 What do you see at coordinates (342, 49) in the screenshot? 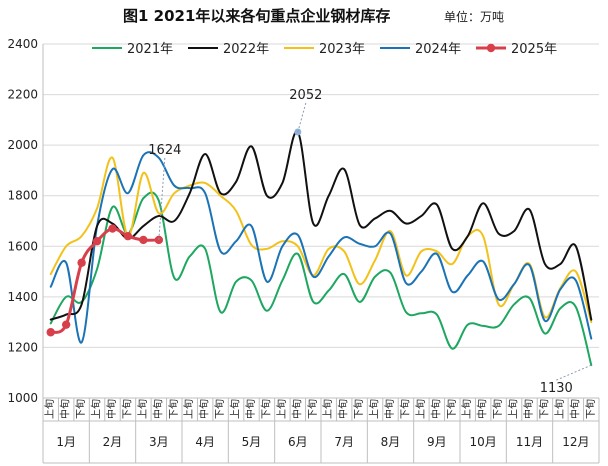
I see `legend-label: 2023年` at bounding box center [342, 49].